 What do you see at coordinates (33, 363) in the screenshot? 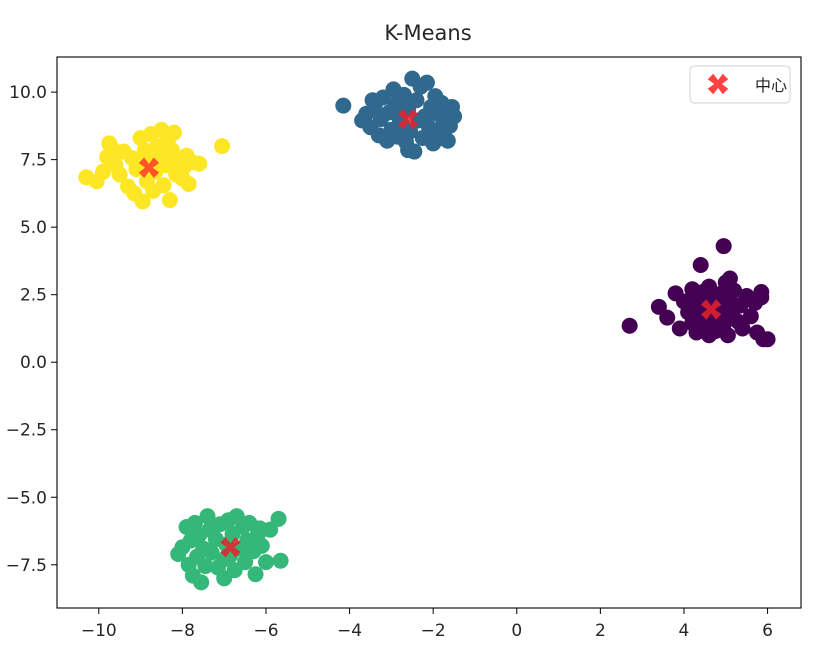
I see `y-tick-label: 0.0` at bounding box center [33, 363].